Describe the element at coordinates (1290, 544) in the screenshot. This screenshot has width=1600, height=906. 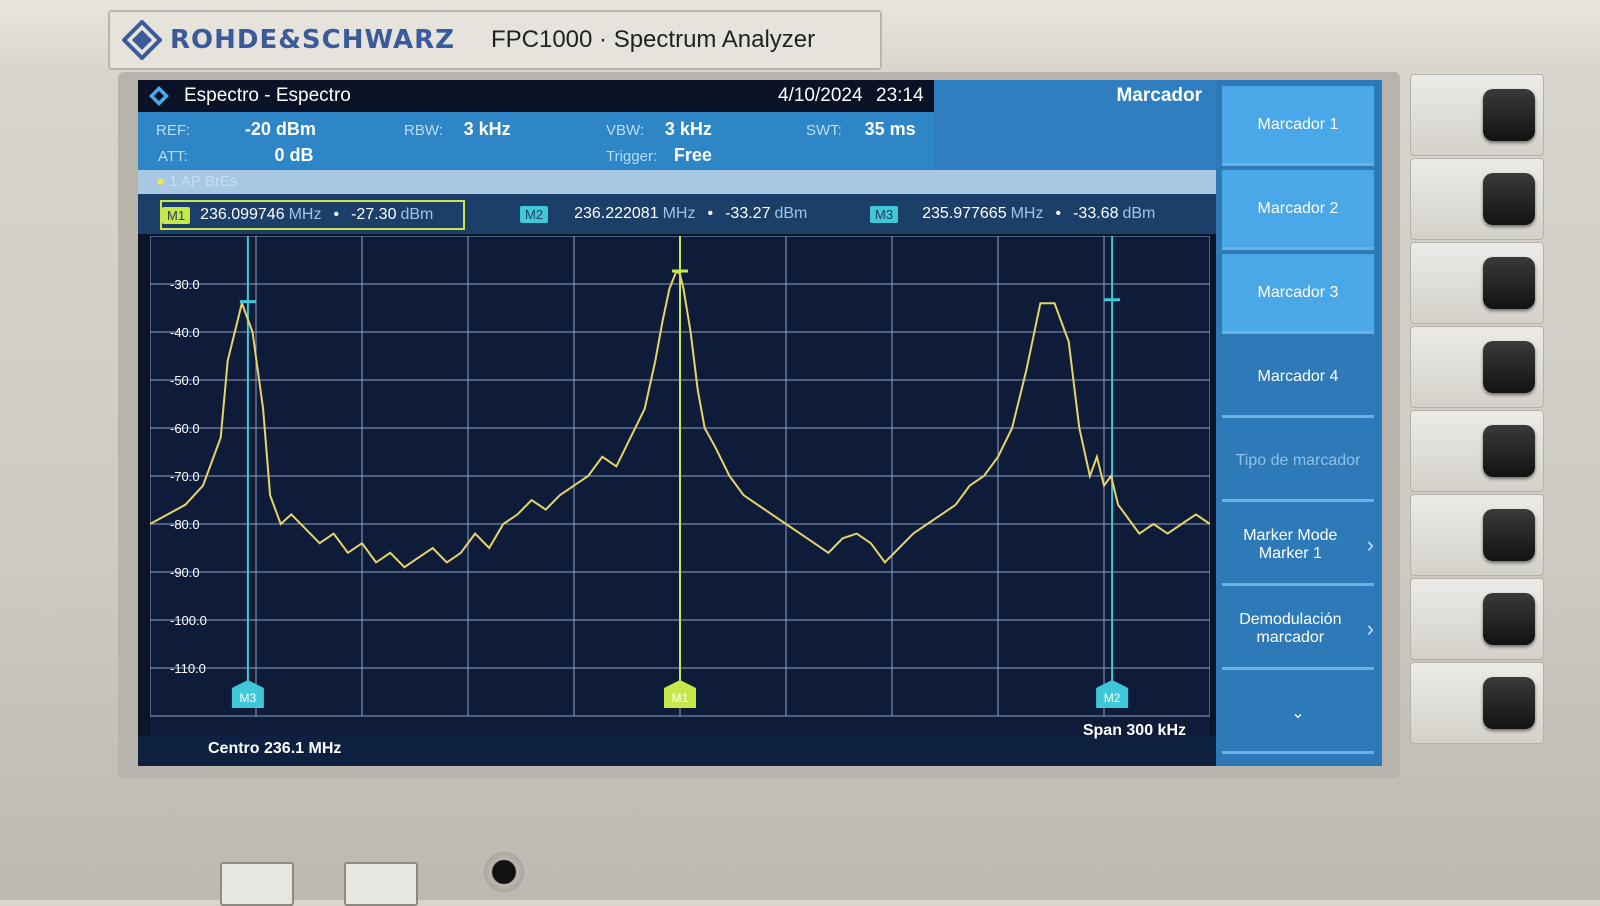
I see `softkey-label: Marker Mode Marker 1` at that location.